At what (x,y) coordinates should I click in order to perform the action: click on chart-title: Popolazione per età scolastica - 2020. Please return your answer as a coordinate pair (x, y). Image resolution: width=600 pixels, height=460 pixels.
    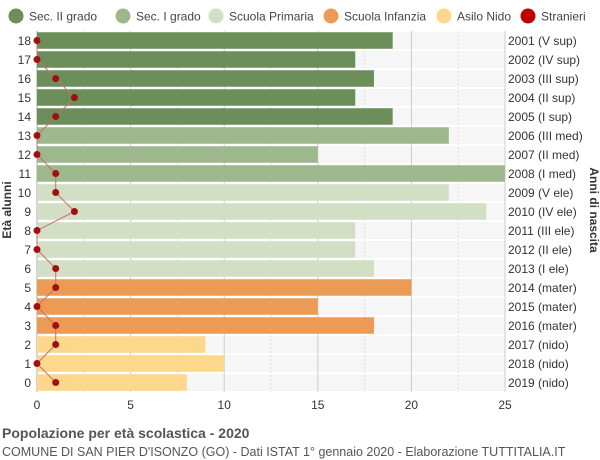
    Looking at the image, I should click on (126, 433).